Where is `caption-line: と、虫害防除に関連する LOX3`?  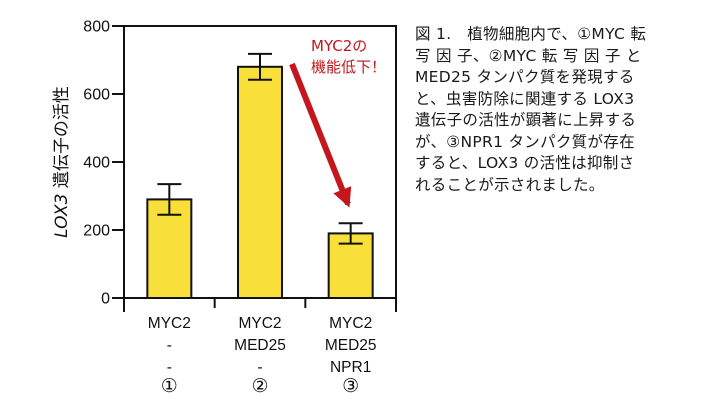 caption-line: と、虫害防除に関連する LOX3 is located at coordinates (525, 98).